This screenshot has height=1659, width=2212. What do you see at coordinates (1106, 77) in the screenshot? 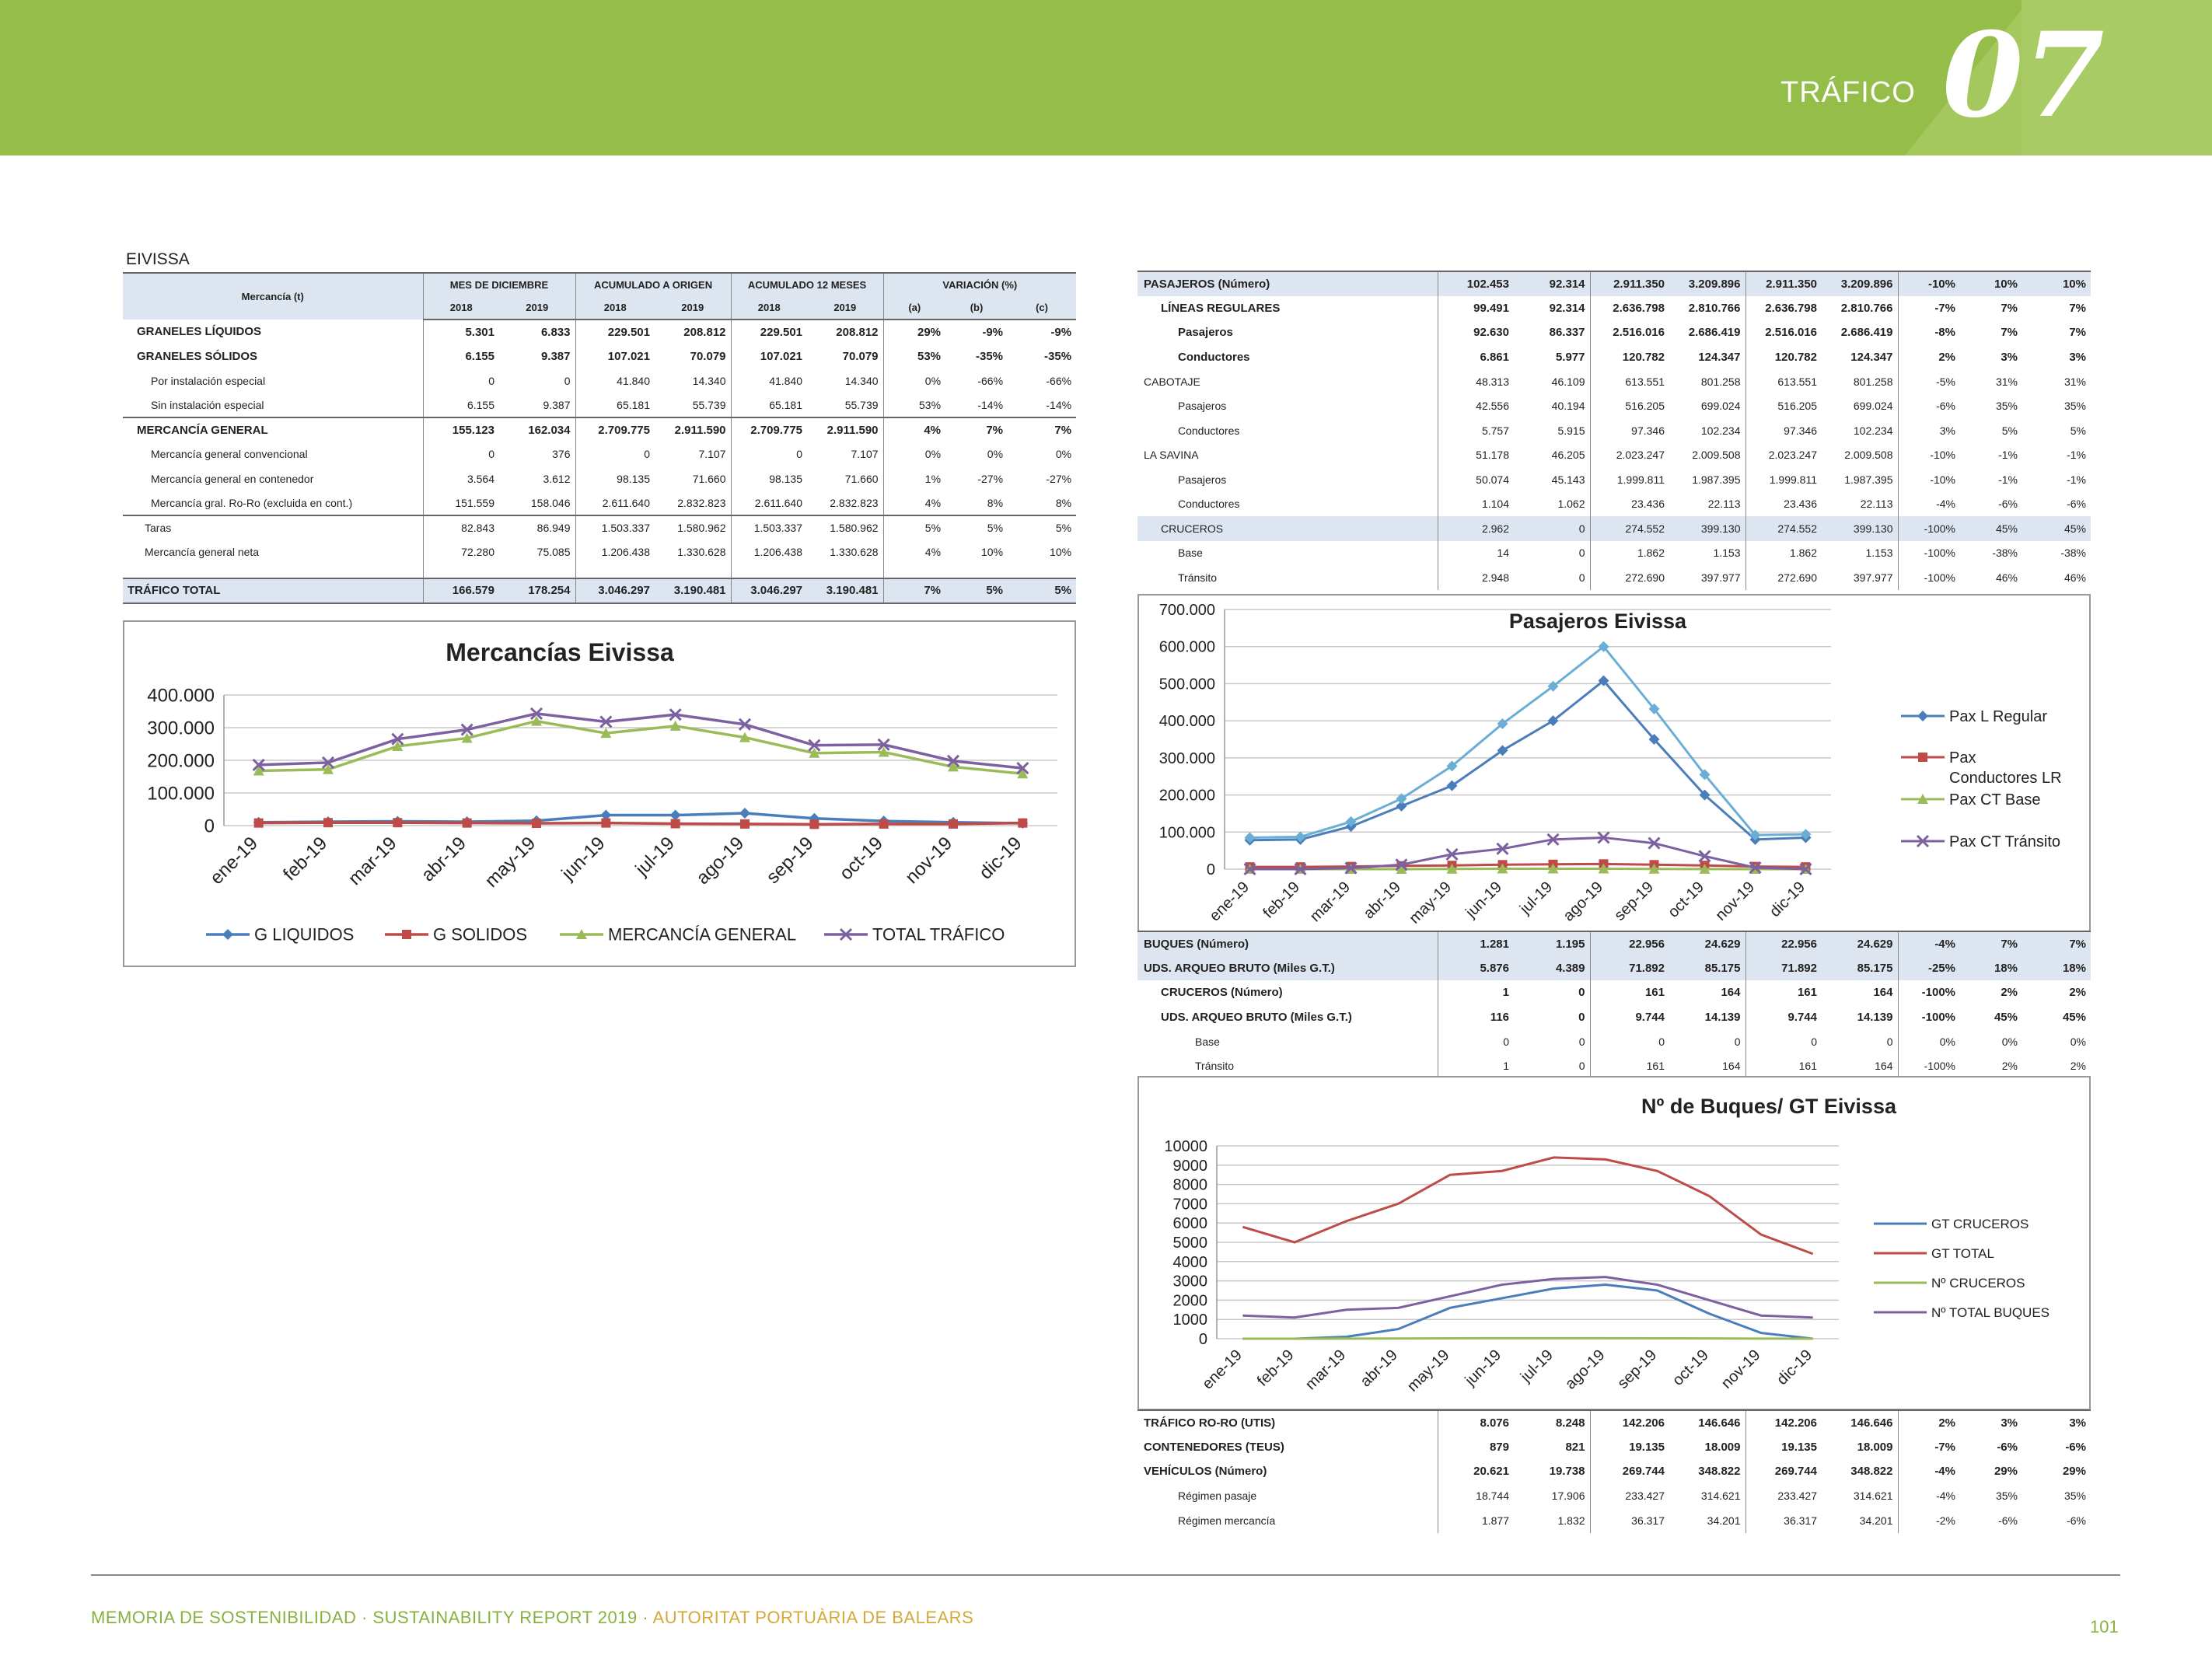
I see `section-header: TRÁFICO 07` at bounding box center [1106, 77].